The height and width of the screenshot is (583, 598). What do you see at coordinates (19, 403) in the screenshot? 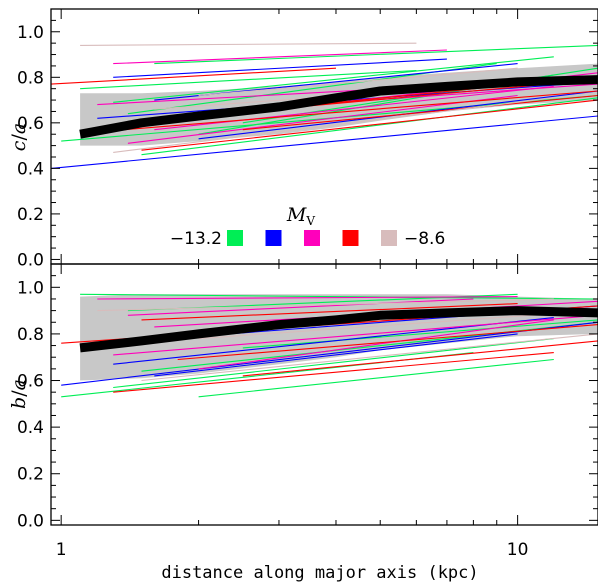
I see `bottom-y-numerator: b` at bounding box center [19, 403].